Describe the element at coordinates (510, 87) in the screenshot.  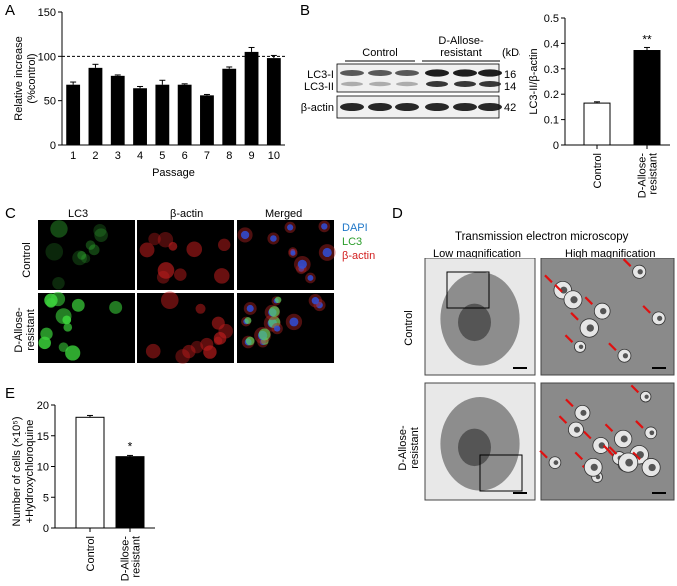
I see `blot-kda-lc3ii: 14` at that location.